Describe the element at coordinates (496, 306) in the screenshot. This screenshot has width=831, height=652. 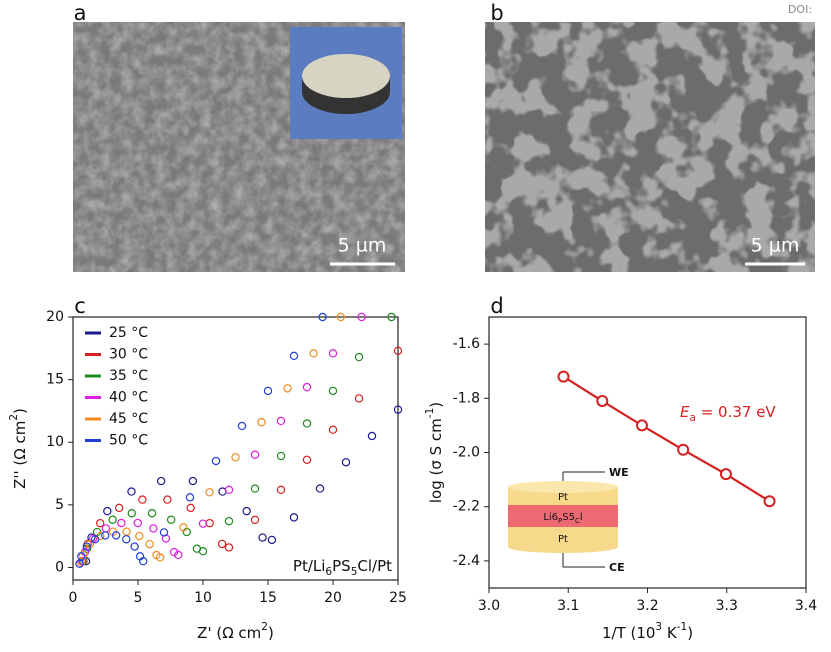
I see `panel-label: d` at that location.